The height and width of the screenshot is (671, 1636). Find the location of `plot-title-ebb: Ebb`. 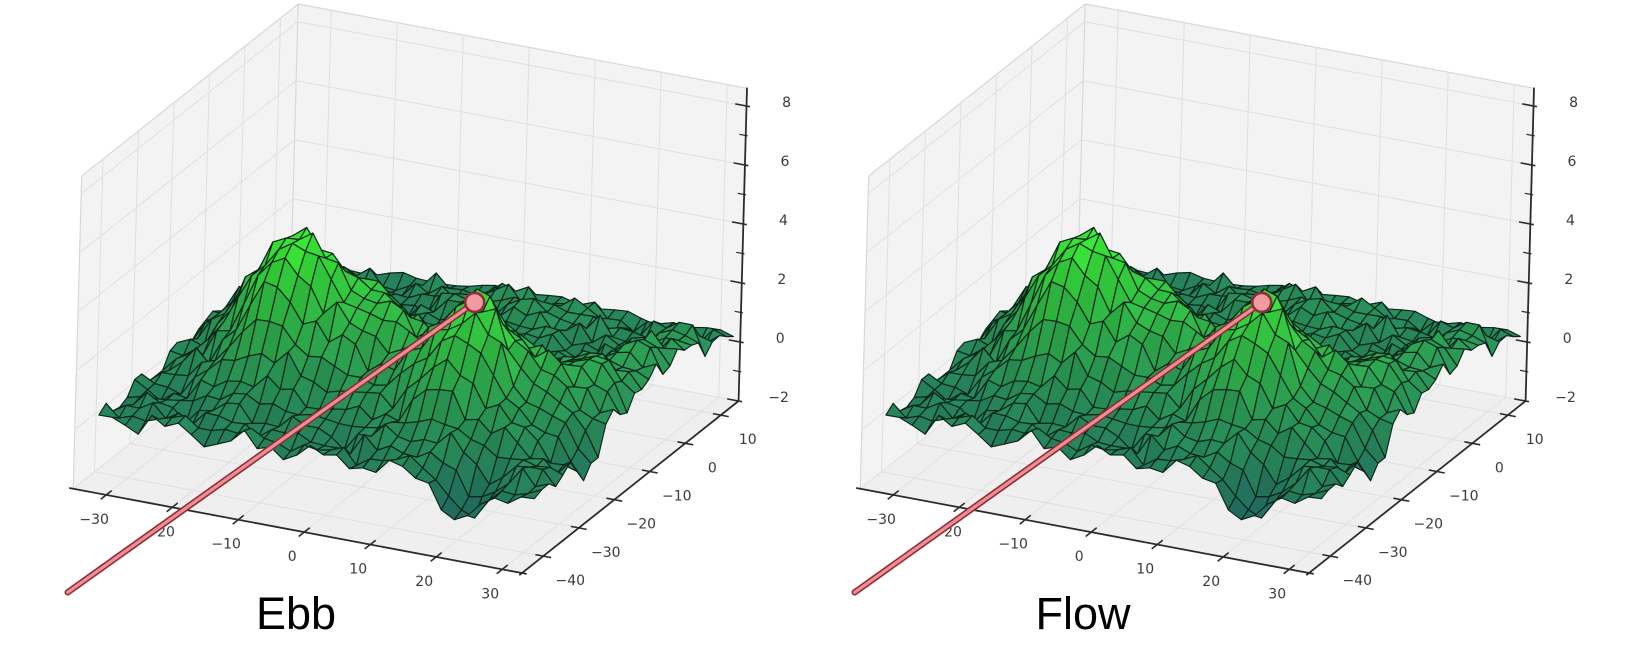

plot-title-ebb: Ebb is located at coordinates (296, 613).